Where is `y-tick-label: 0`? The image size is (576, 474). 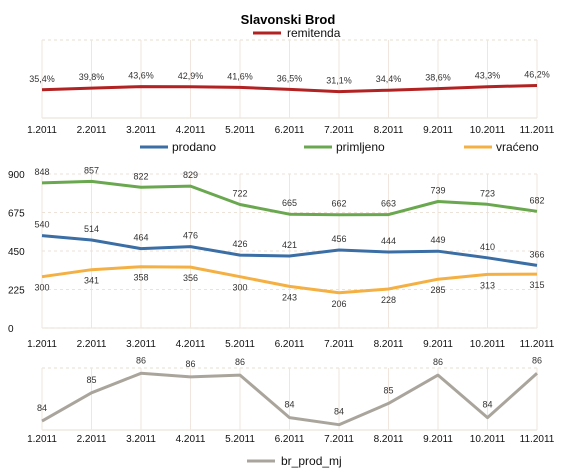 y-tick-label: 0 is located at coordinates (11, 329).